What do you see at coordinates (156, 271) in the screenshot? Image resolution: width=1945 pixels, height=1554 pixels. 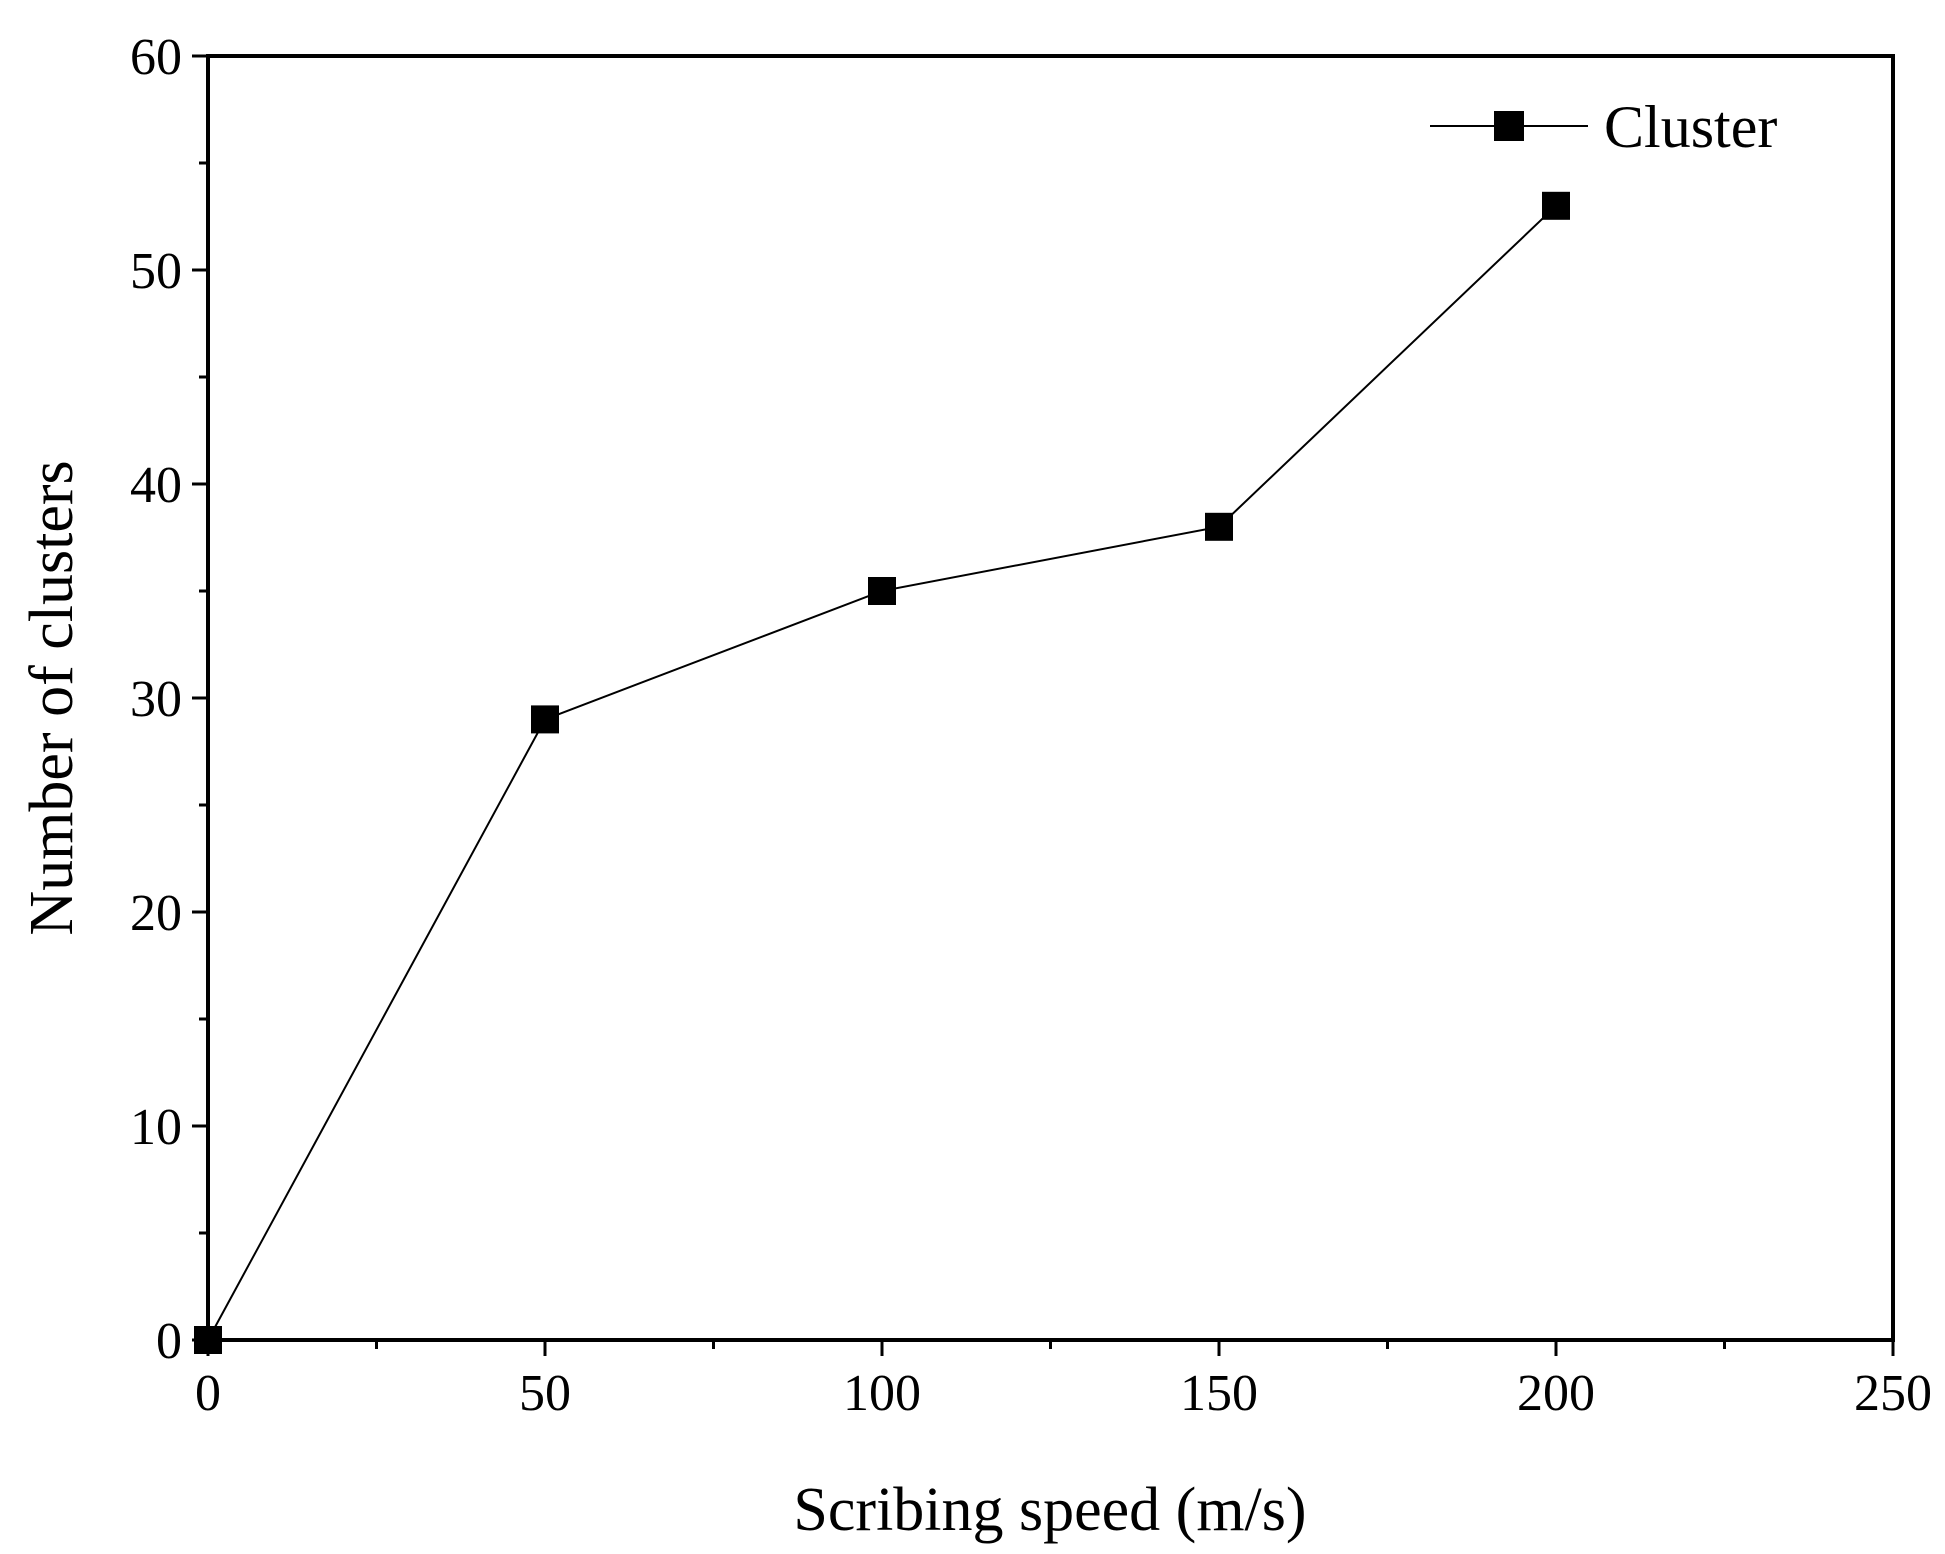 I see `y-tick-label: 50` at bounding box center [156, 271].